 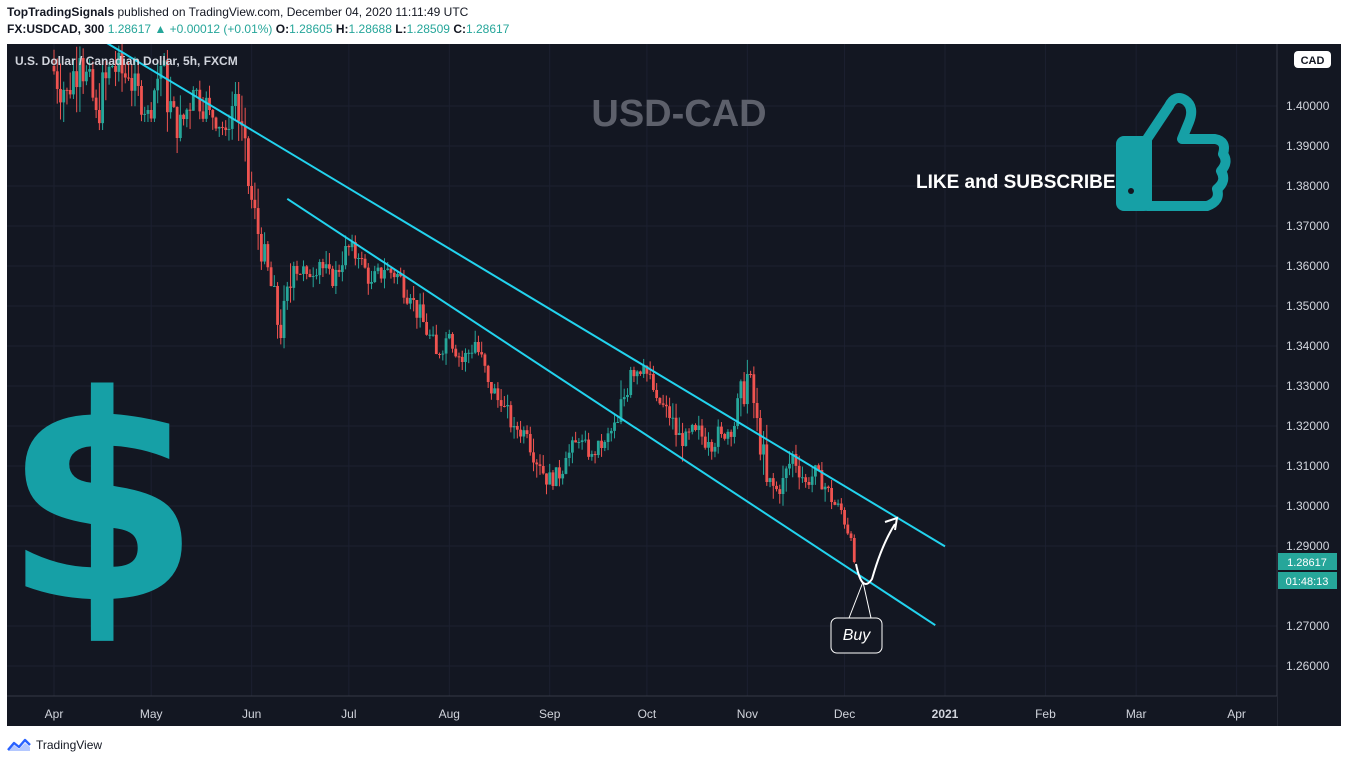 I want to click on x-tick-label: Nov, so click(x=747, y=714).